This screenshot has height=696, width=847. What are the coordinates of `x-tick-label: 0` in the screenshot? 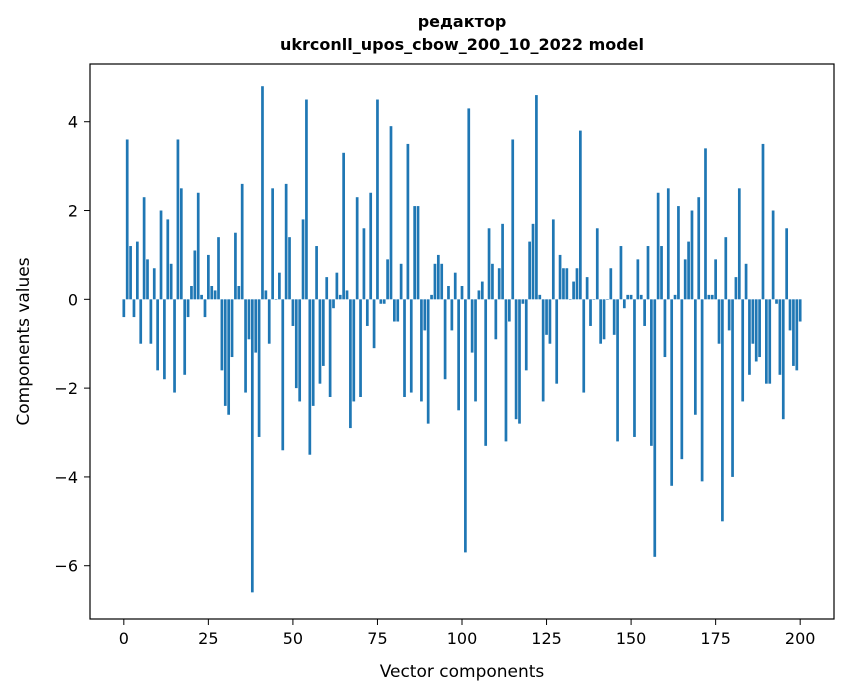 It's located at (124, 638).